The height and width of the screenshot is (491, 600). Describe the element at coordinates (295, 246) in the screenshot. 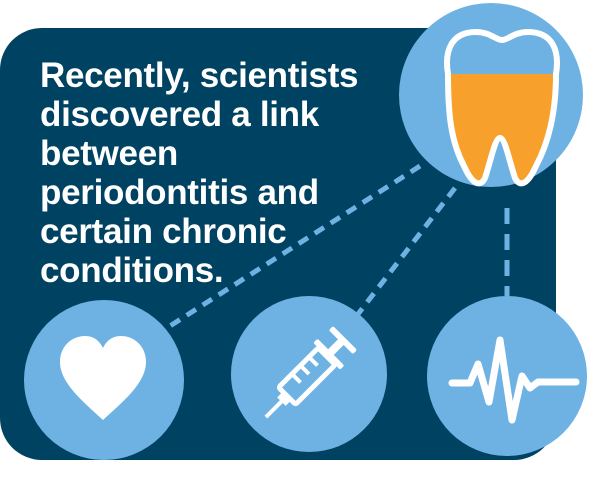

I see `connector-tooth-heart` at that location.